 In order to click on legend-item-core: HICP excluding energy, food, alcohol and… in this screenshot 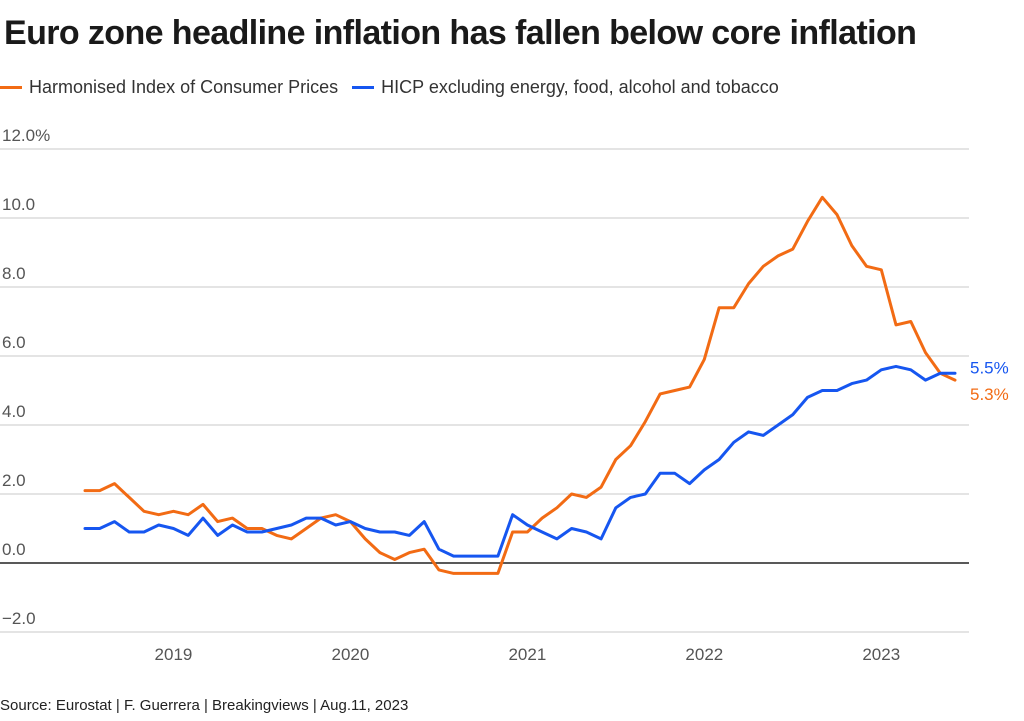, I will do `click(565, 87)`.